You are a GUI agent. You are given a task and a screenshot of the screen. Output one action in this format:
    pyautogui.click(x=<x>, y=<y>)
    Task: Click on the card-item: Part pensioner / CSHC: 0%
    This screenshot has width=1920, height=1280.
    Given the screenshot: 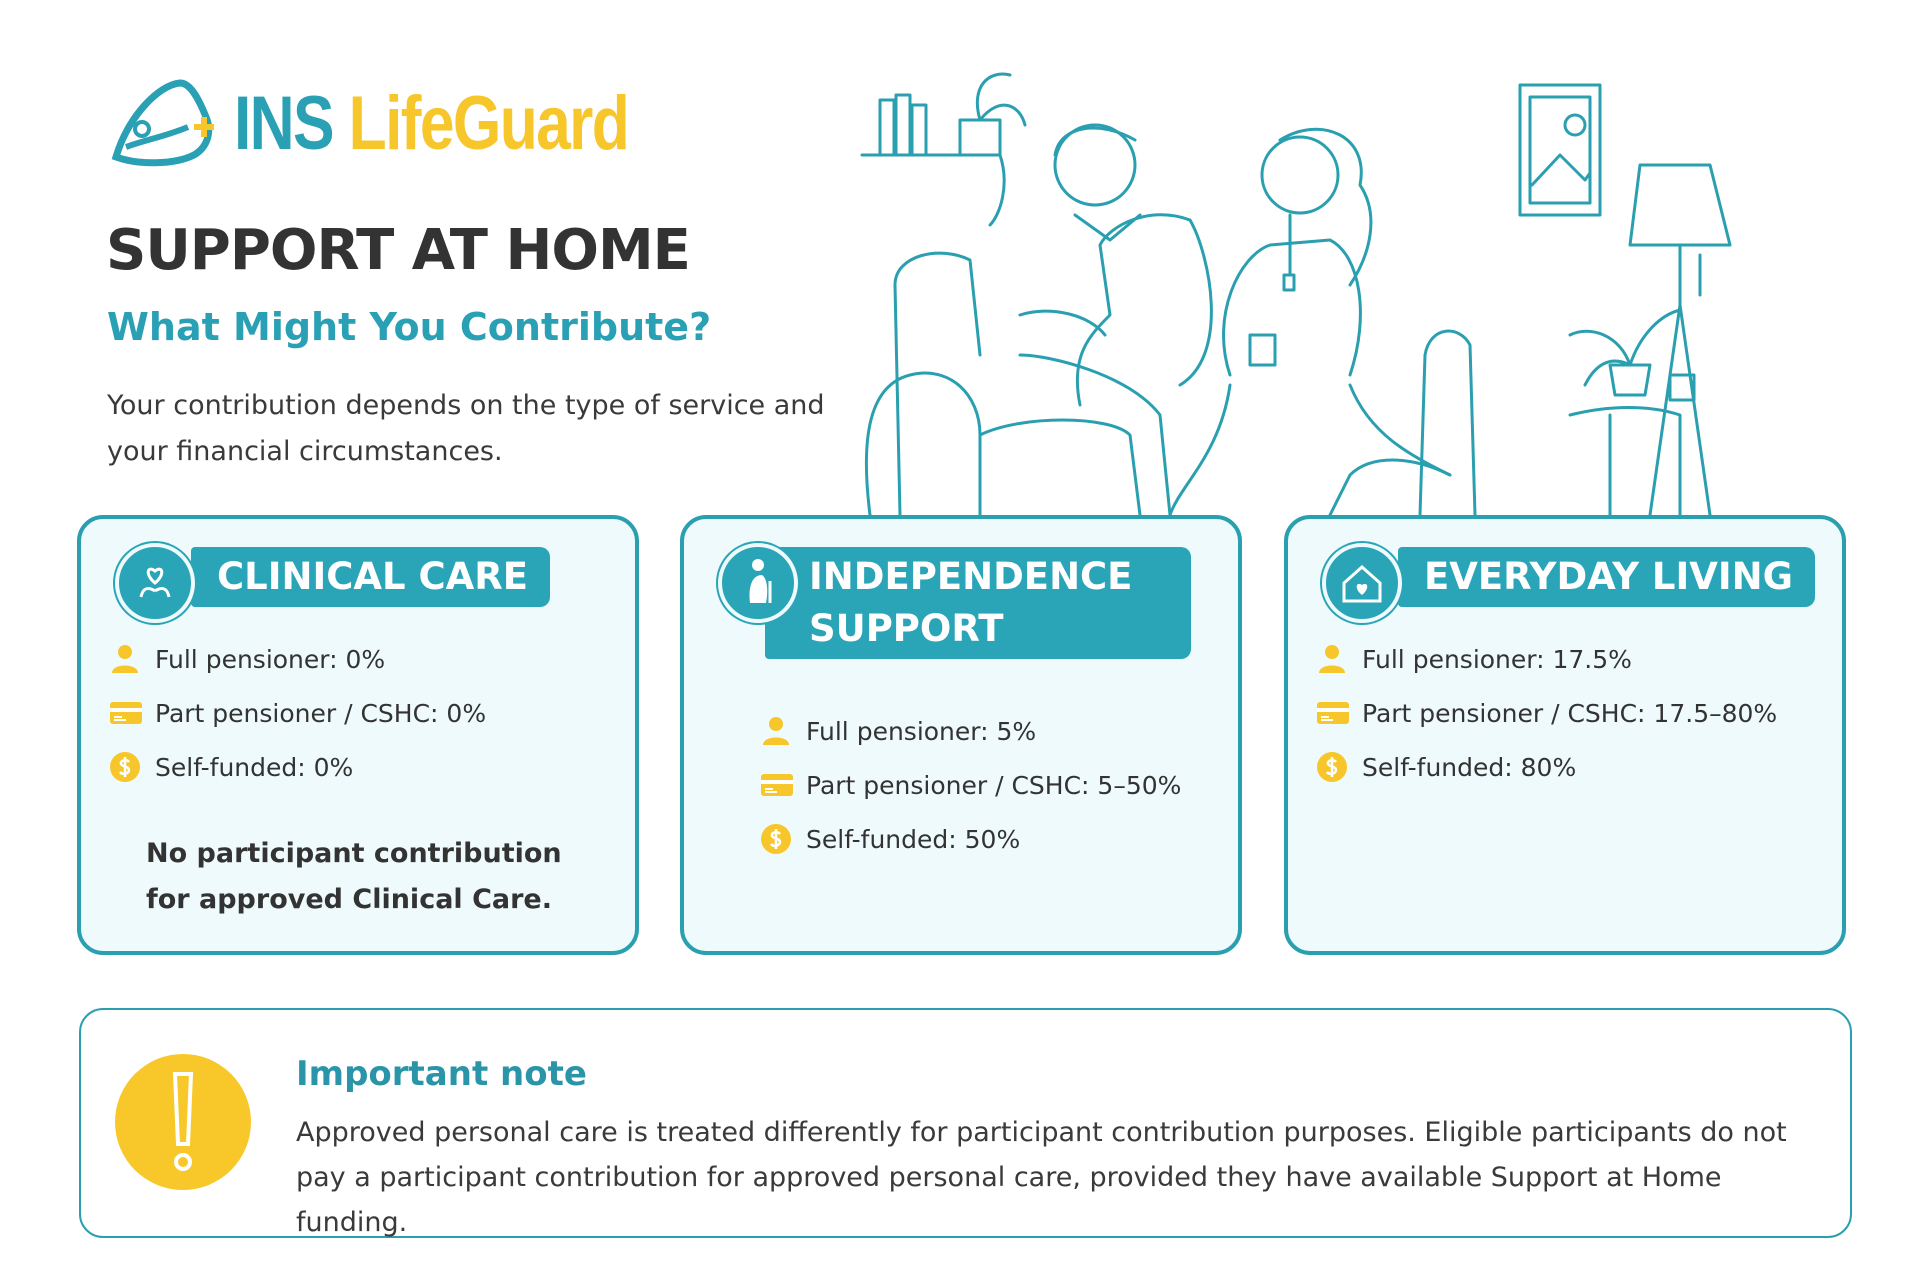 What is the action you would take?
    pyautogui.click(x=298, y=713)
    